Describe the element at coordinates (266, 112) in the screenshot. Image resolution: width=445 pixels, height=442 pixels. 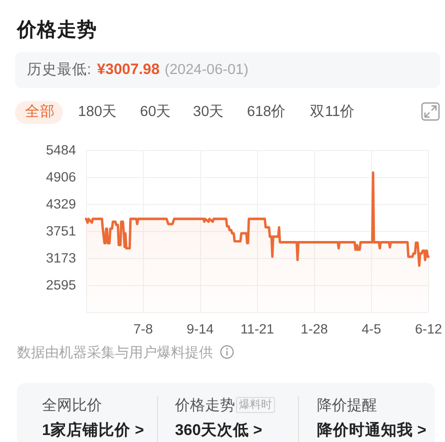
I see `text: 618价` at that location.